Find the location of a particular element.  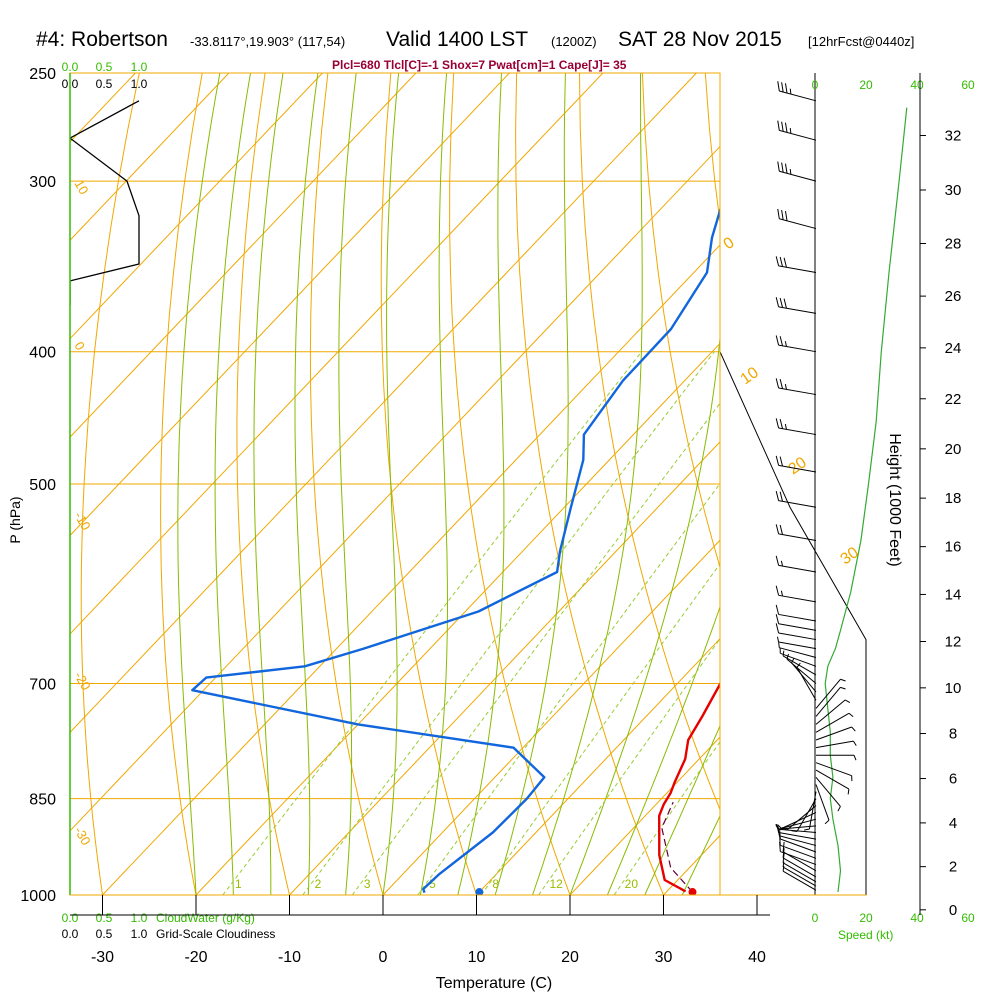

pressure-tick-label: 400 is located at coordinates (42, 353).